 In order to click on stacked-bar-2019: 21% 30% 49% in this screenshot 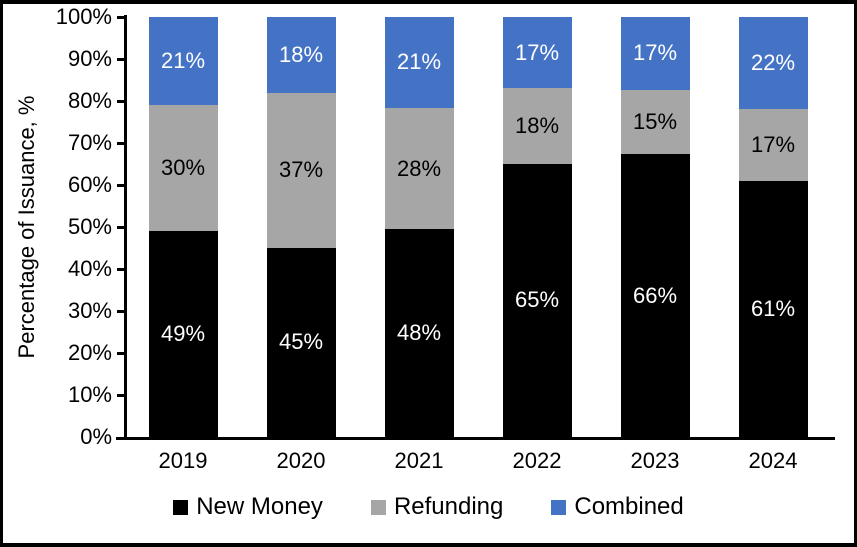, I will do `click(183, 227)`.